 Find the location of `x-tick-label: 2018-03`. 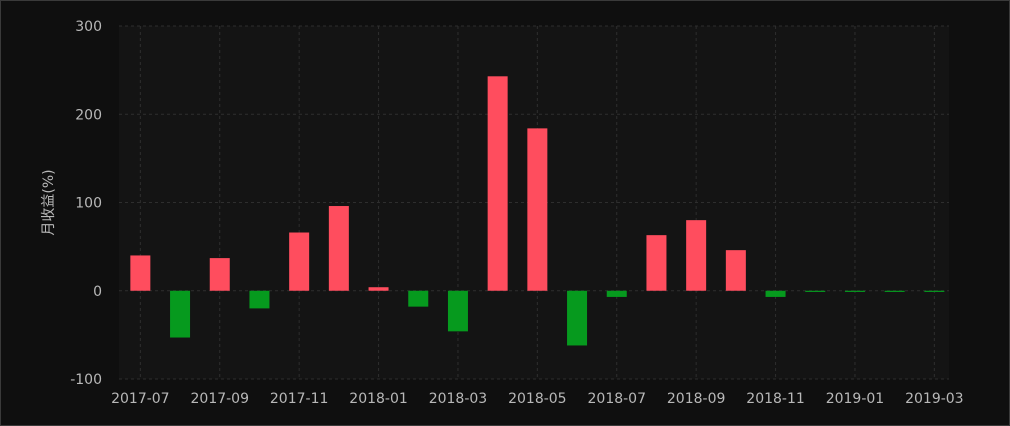

x-tick-label: 2018-03 is located at coordinates (458, 399).